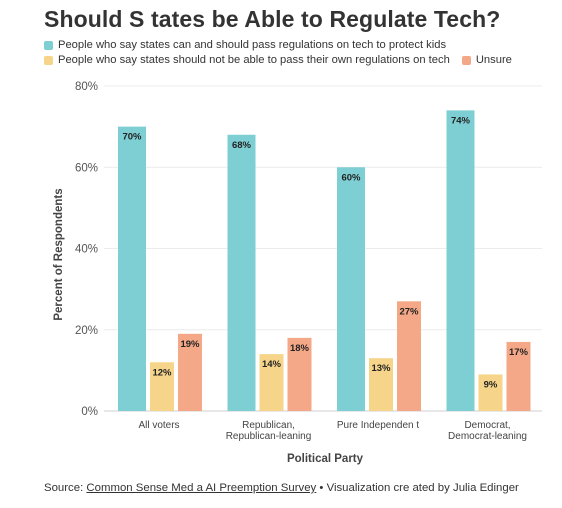 This screenshot has width=562, height=508. I want to click on data-label: 70%, so click(132, 137).